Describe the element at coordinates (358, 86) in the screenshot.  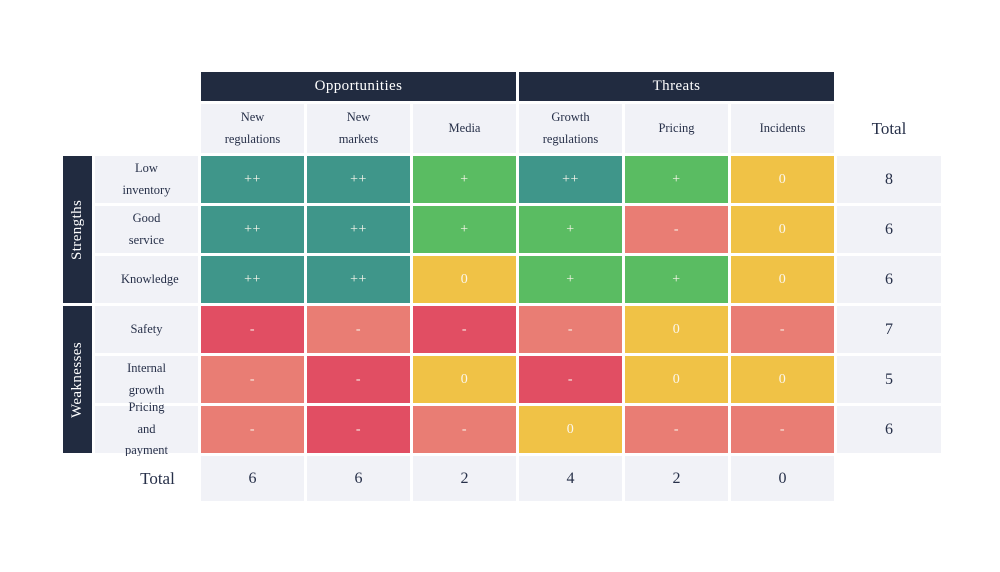
I see `opportunities-group-header: Opportunities` at that location.